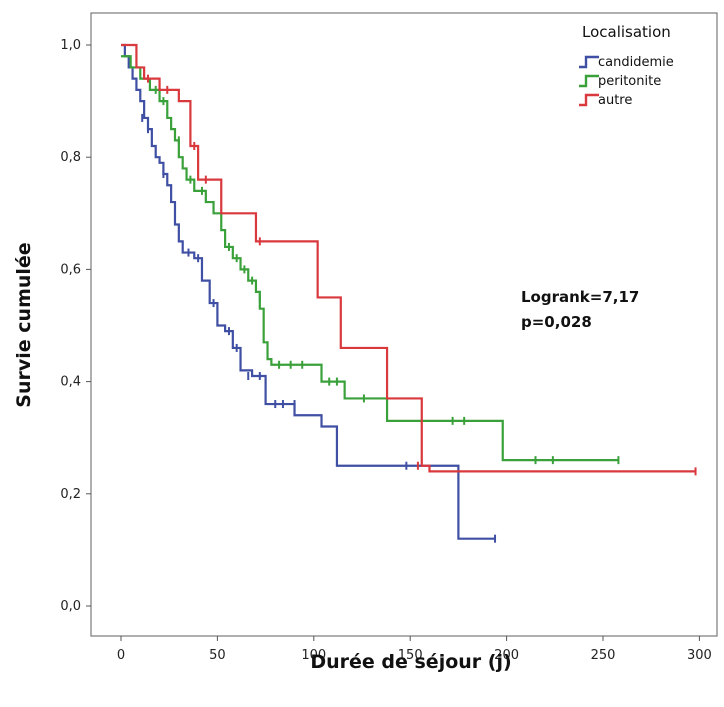 The width and height of the screenshot is (724, 707). What do you see at coordinates (217, 655) in the screenshot?
I see `x-tick-label: 50` at bounding box center [217, 655].